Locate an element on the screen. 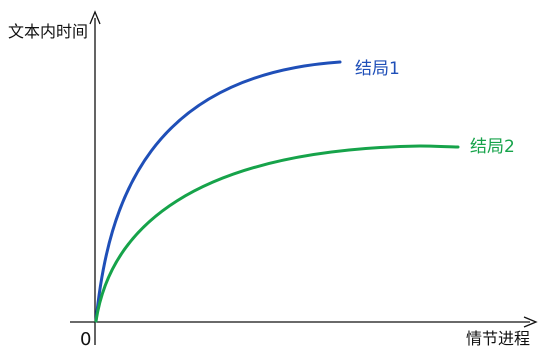 Image resolution: width=539 pixels, height=351 pixels. origin-label: 0 is located at coordinates (85, 339).